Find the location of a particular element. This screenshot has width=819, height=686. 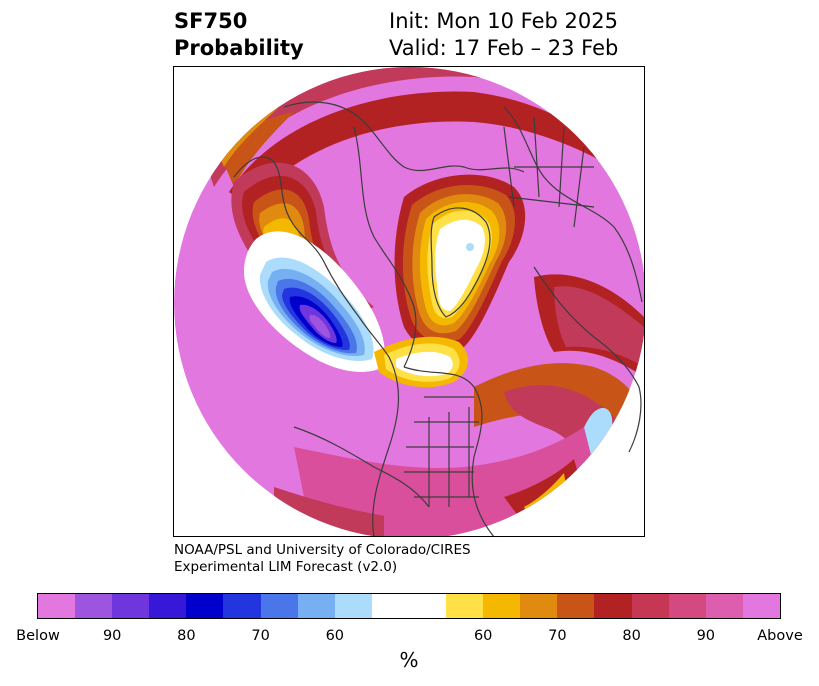

shade-above-70-northwest is located at coordinates (256, 149).